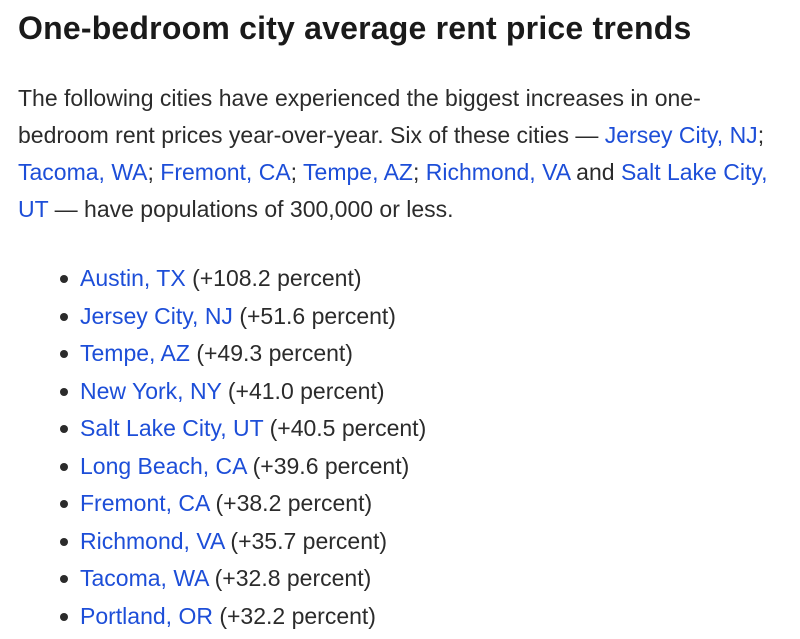  I want to click on city-link-richmond: Richmond, VA, so click(152, 540).